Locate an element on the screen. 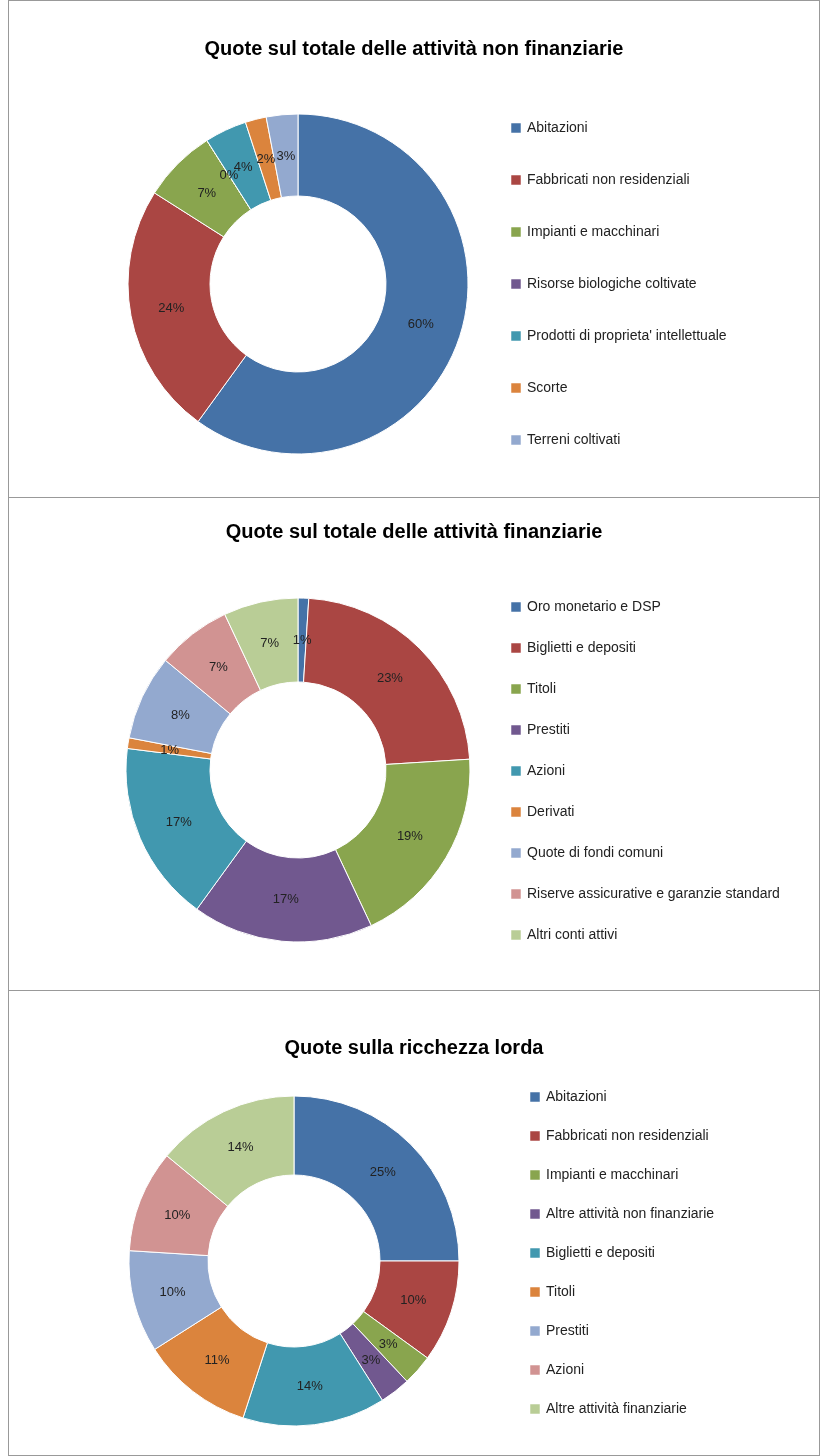  legend-label: Derivati is located at coordinates (551, 811).